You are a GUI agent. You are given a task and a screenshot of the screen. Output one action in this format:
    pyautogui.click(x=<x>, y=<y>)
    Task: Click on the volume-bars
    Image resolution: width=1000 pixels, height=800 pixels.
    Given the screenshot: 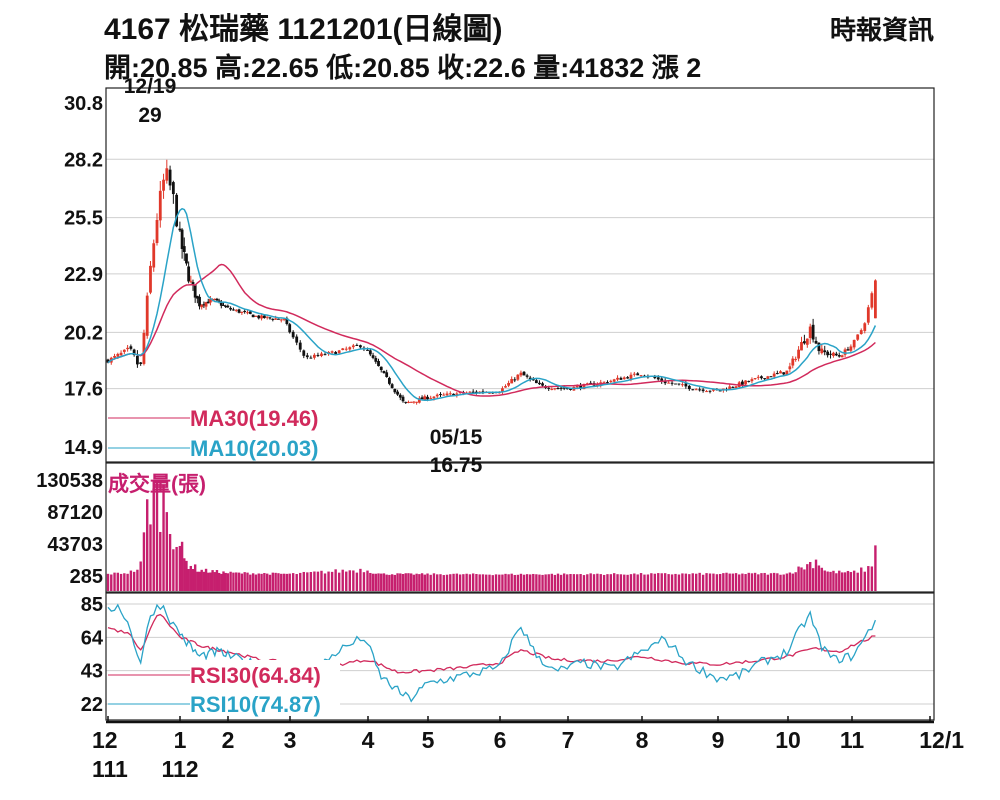 What is the action you would take?
    pyautogui.click(x=491, y=535)
    